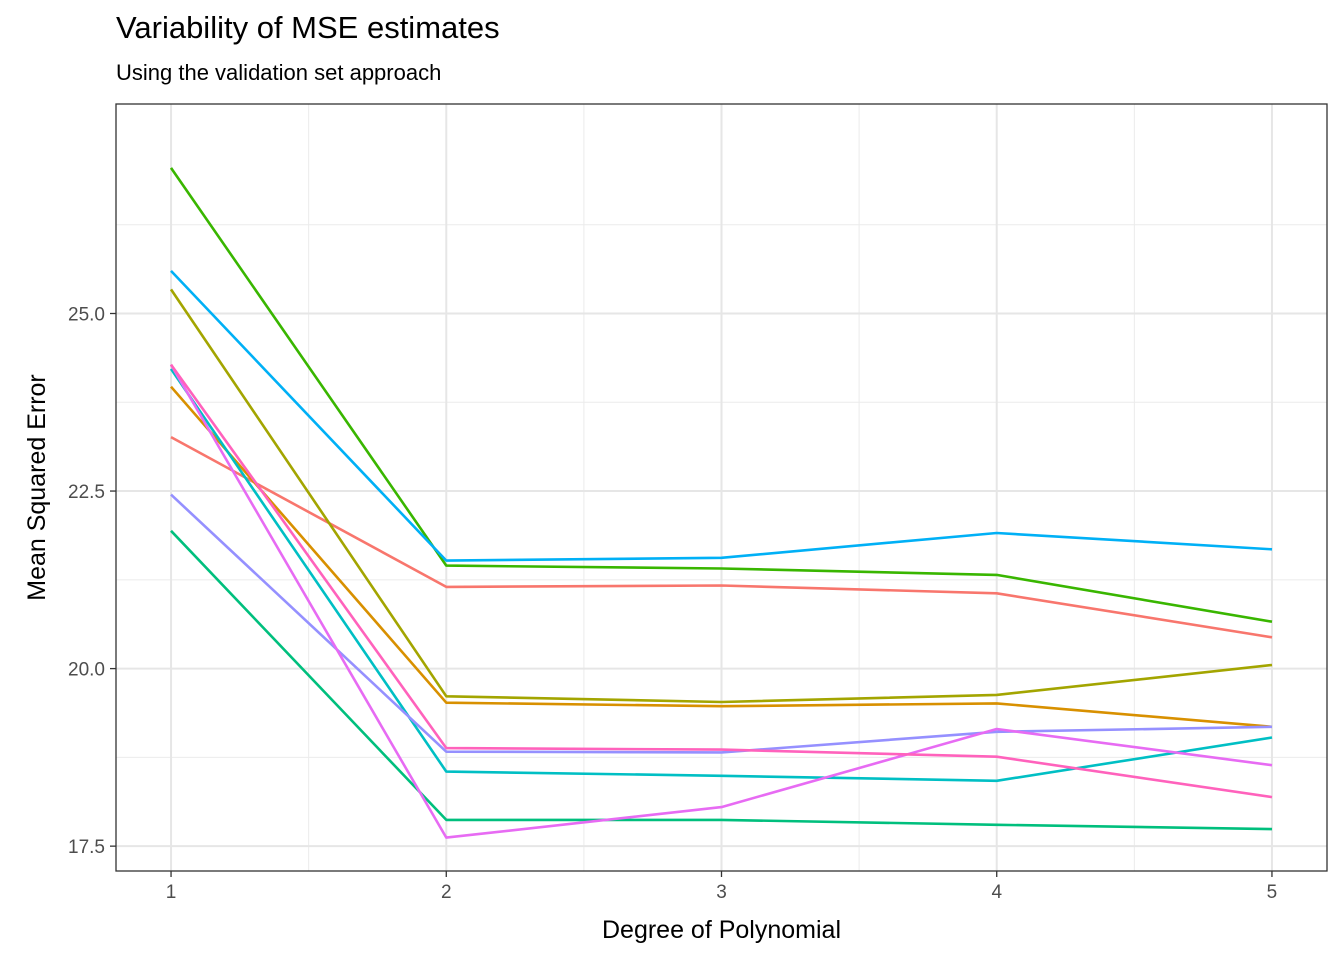 The image size is (1344, 960). I want to click on x-axis: 1 2 3 4 5, so click(721, 887).